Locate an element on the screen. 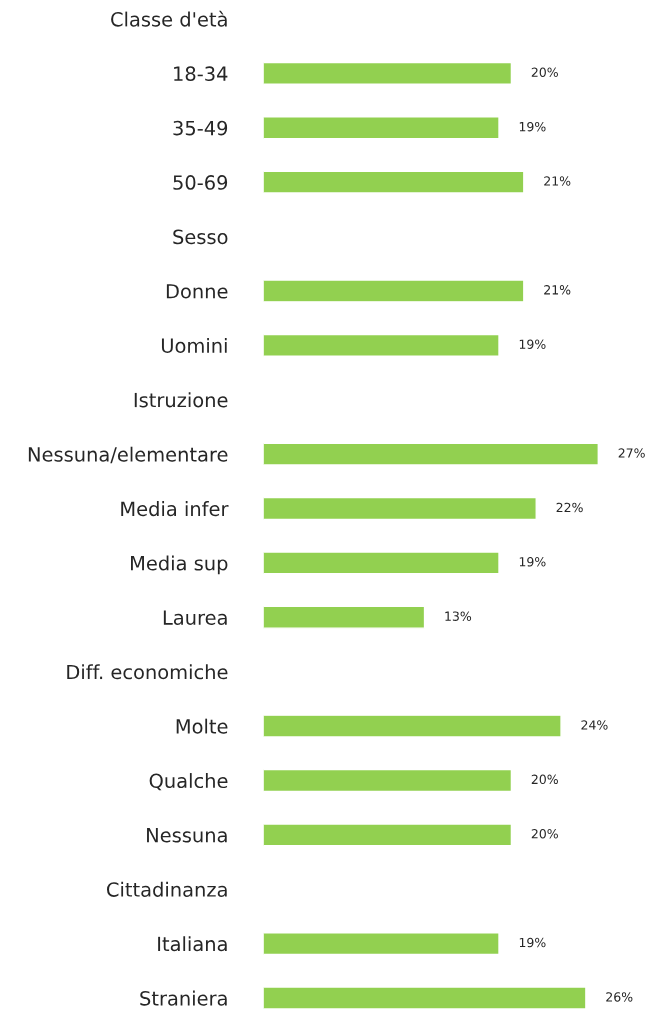 The image size is (658, 1012). data-label: 22% is located at coordinates (569, 507).